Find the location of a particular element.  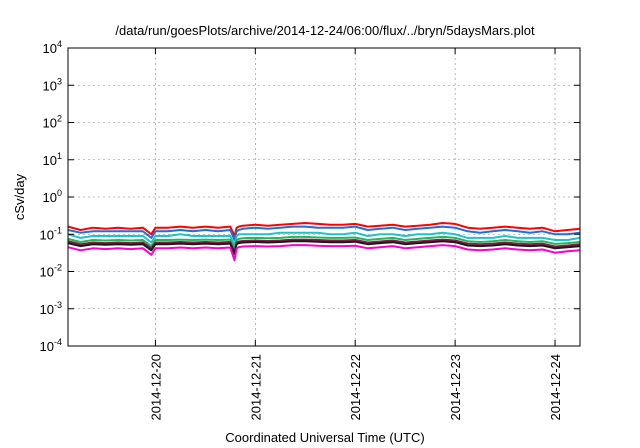

y-tick-label: 10⁻³ is located at coordinates (51, 308).